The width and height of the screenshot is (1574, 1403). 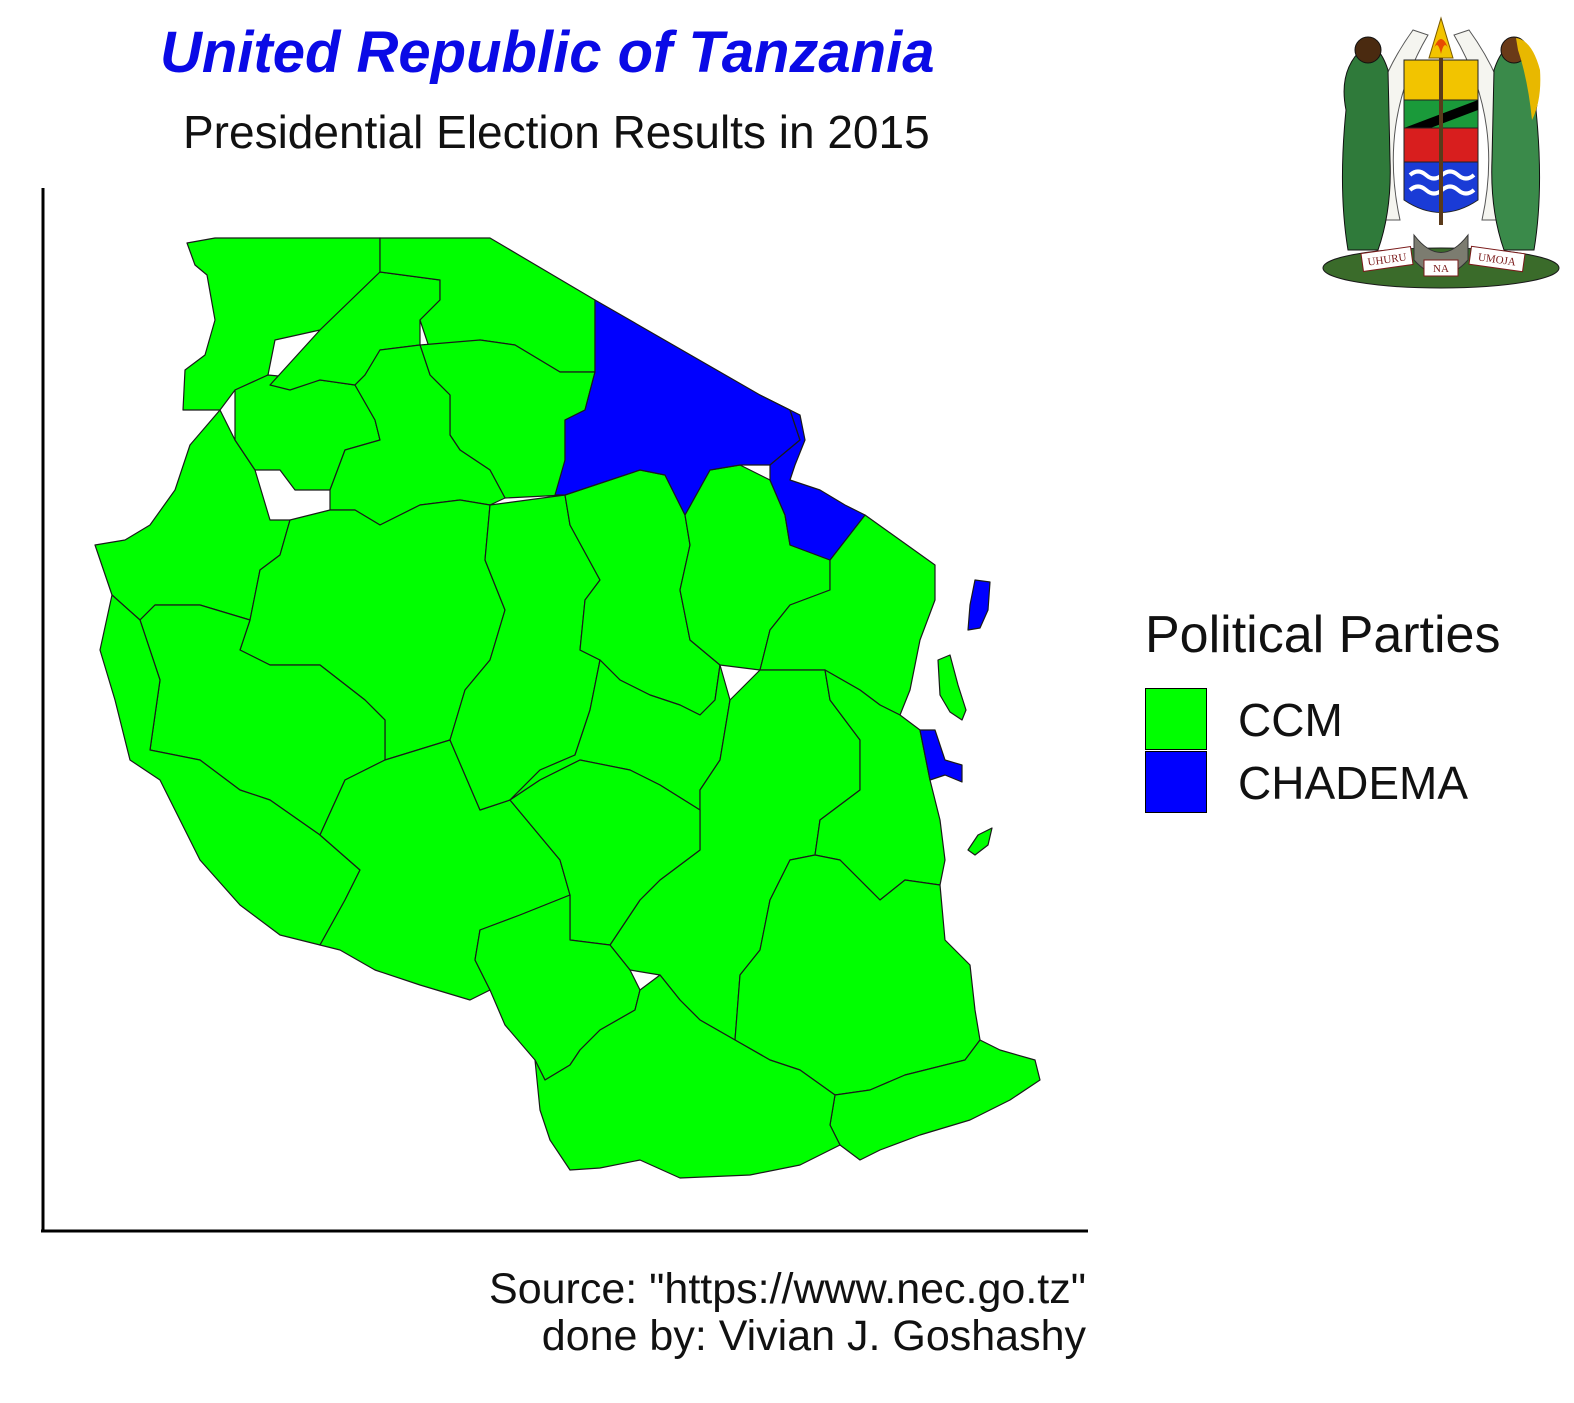 What do you see at coordinates (812, 477) in the screenshot?
I see `region-kilimanjaro` at bounding box center [812, 477].